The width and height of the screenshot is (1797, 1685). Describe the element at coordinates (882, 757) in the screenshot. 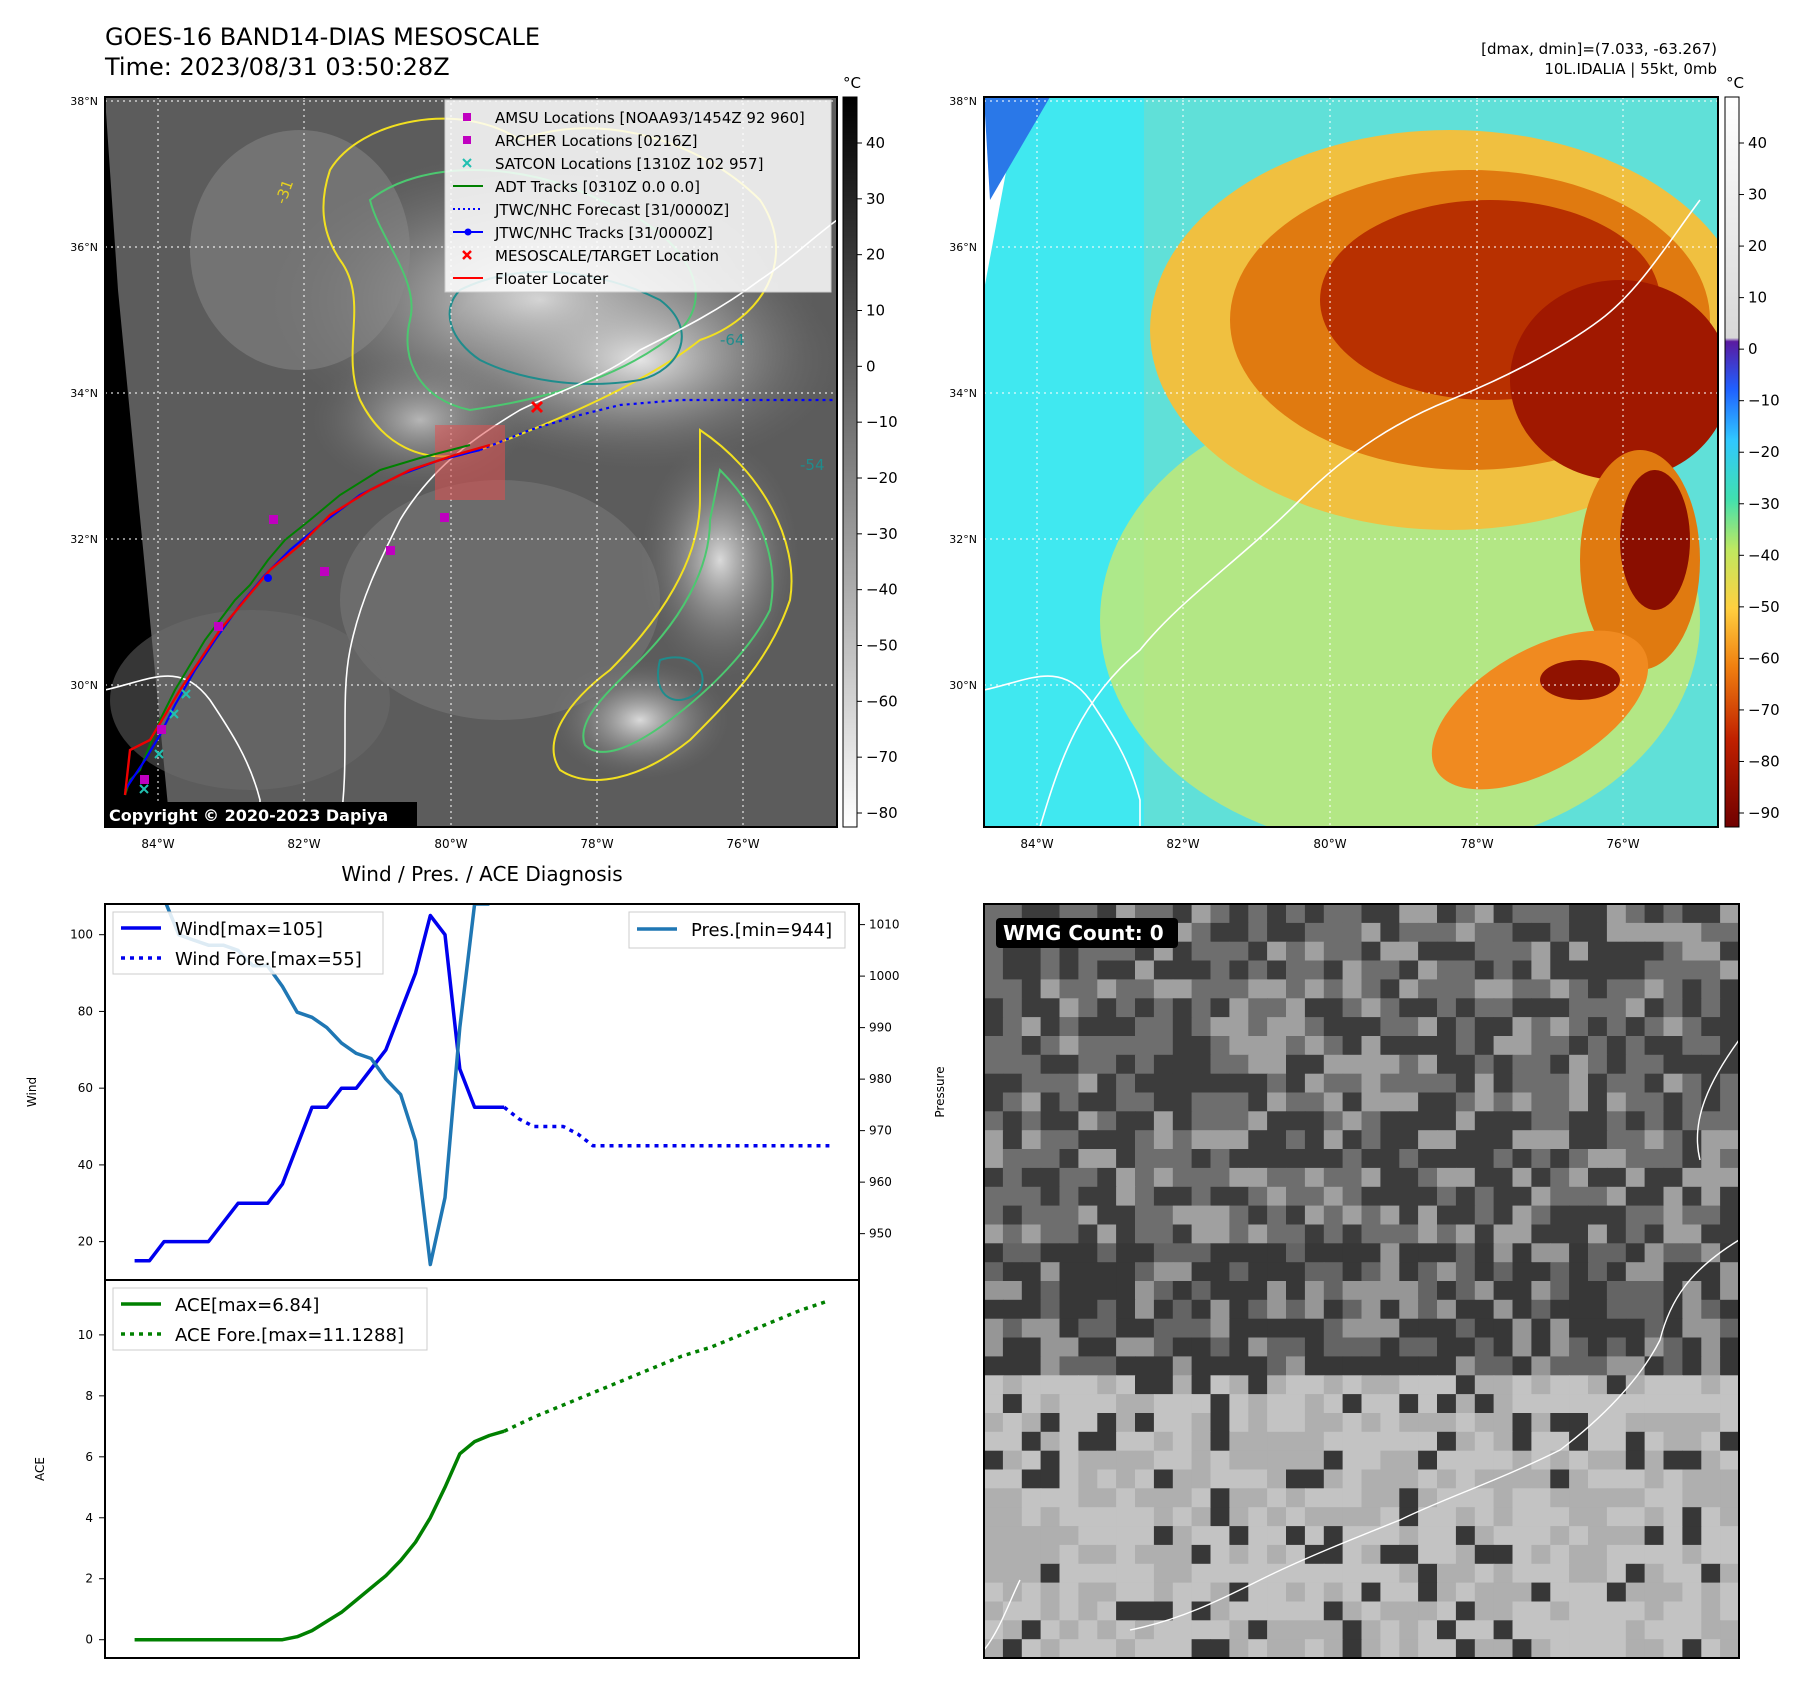

I see `colorbar-tick-label: −70` at that location.